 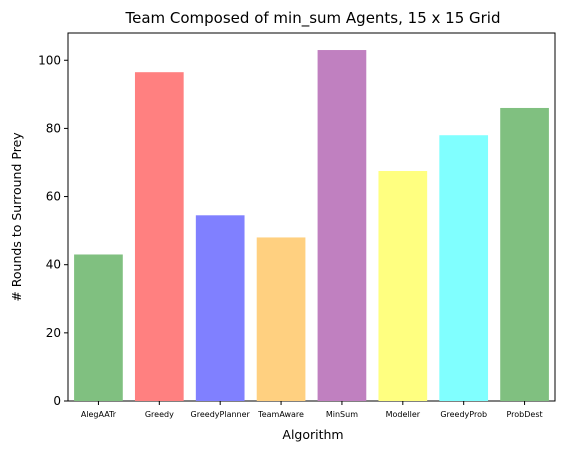 What do you see at coordinates (49, 60) in the screenshot?
I see `y-tick-label: 100` at bounding box center [49, 60].